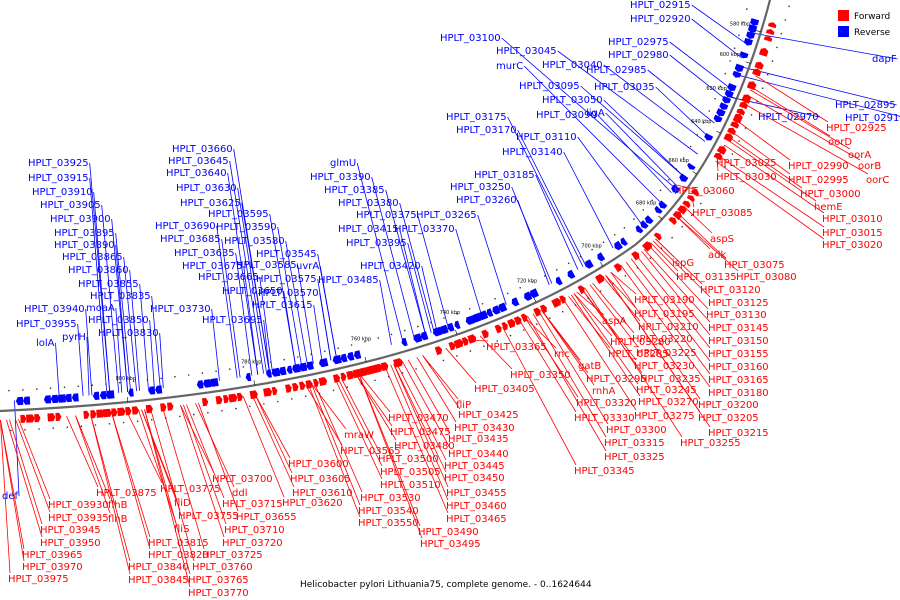 Image resolution: width=900 pixels, height=600 pixels. What do you see at coordinates (546, 137) in the screenshot?
I see `reverse-gene-label: HPLT_03110` at bounding box center [546, 137].